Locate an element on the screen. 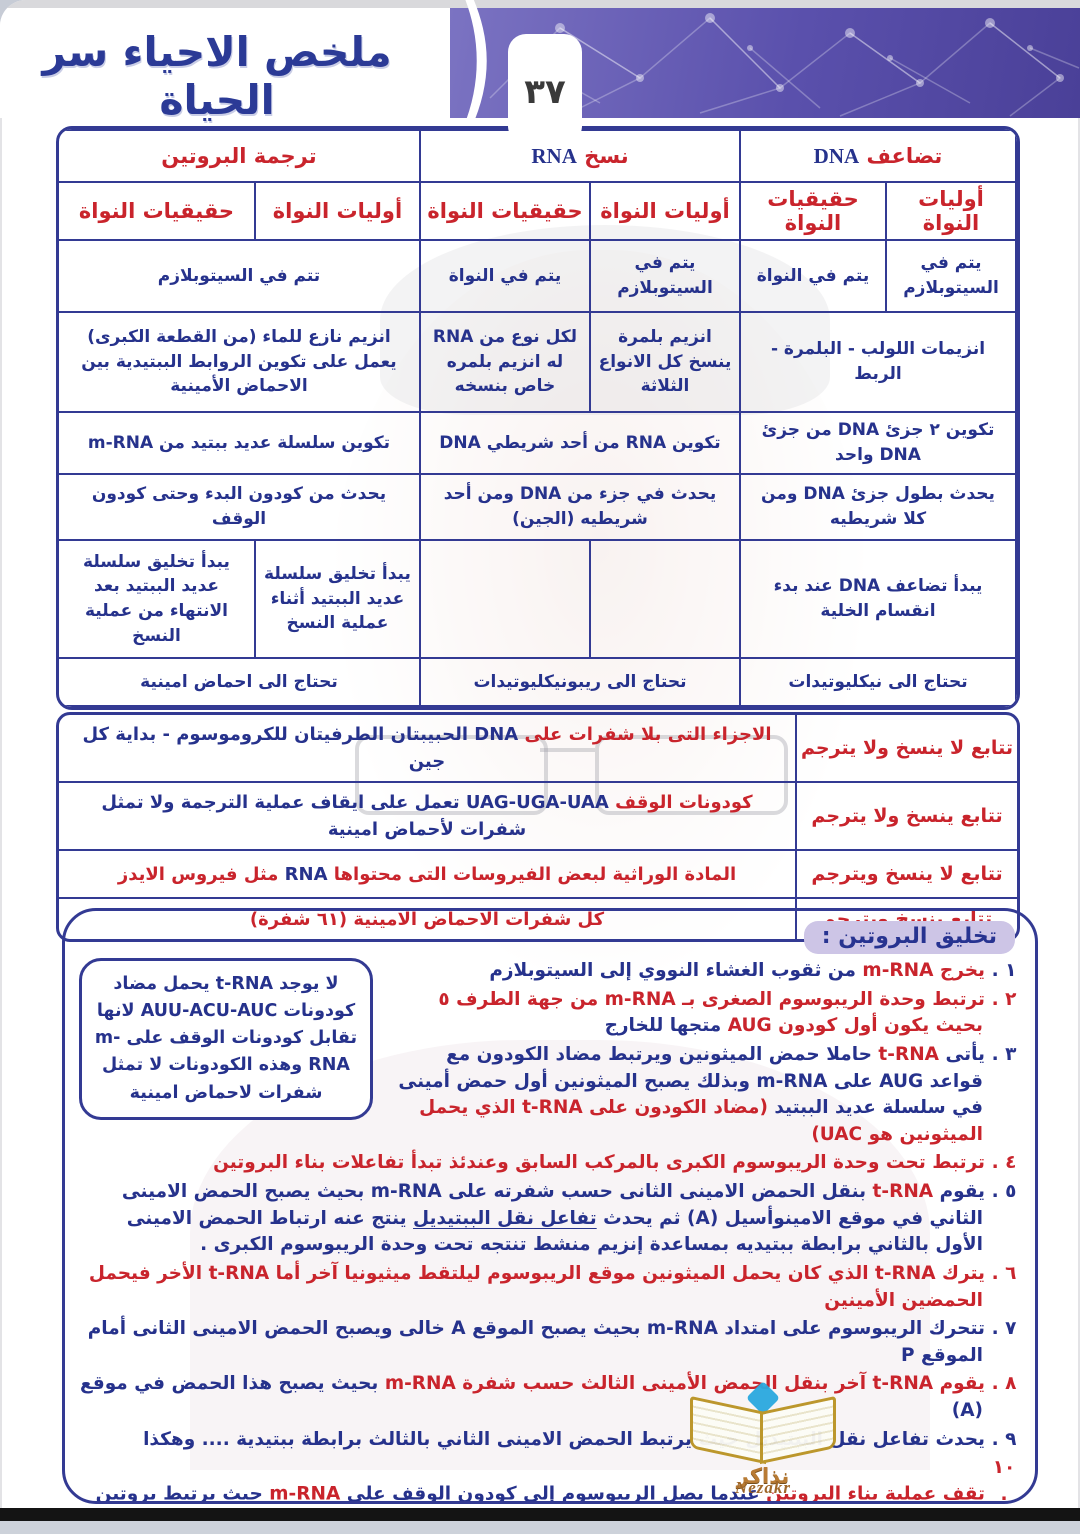 The height and width of the screenshot is (1534, 1080). step-number: ٢ . is located at coordinates (1004, 999).